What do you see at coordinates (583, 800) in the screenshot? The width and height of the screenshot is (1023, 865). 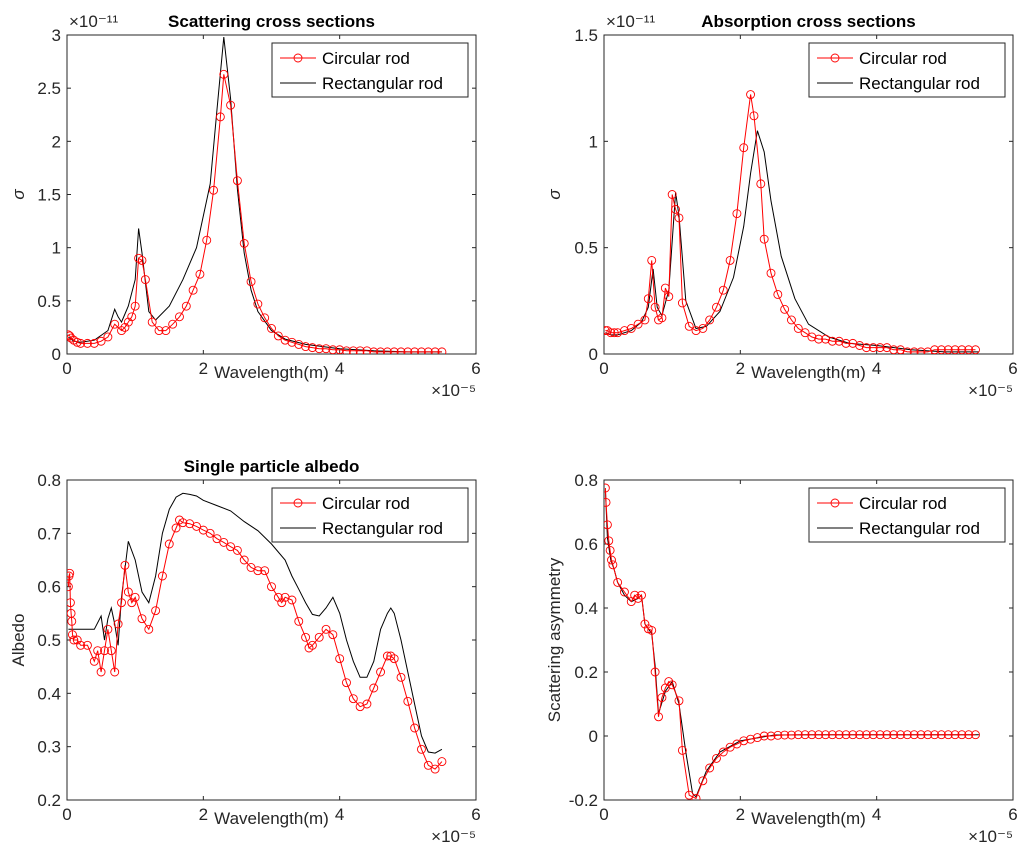 I see `y-tick-label: -0.2` at bounding box center [583, 800].